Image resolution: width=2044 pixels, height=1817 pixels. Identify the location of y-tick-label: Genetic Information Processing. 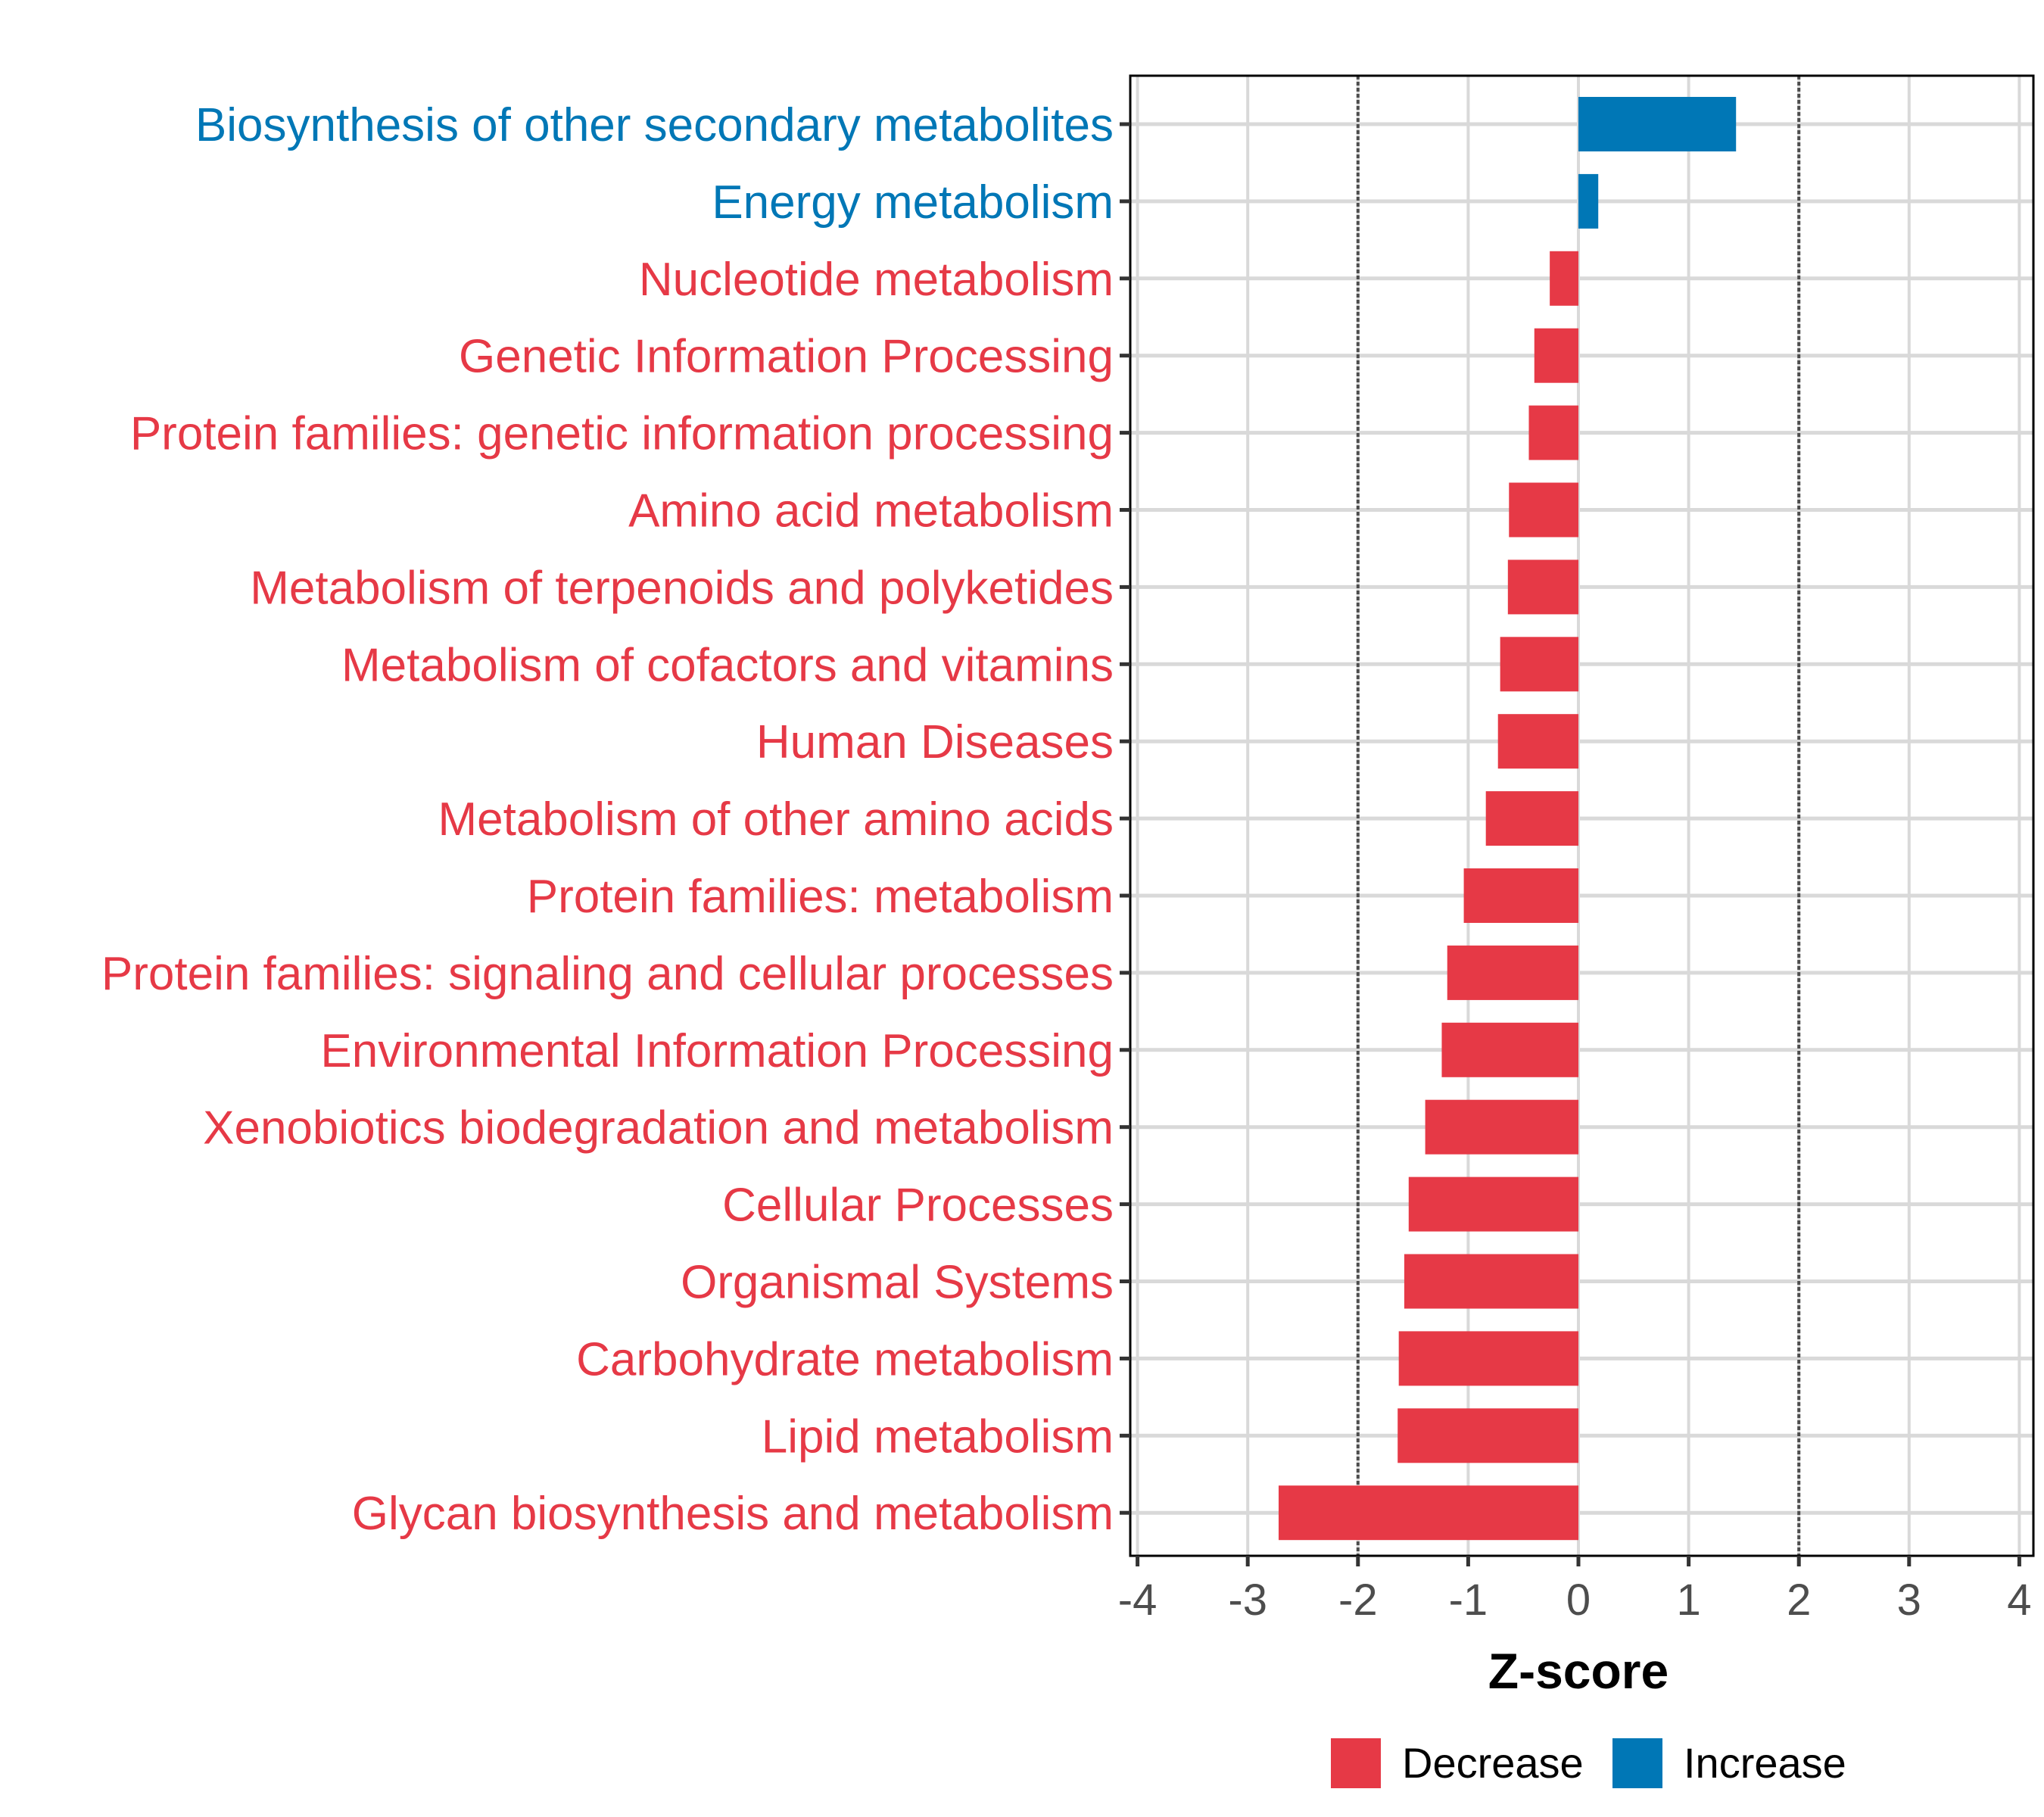
(787, 357).